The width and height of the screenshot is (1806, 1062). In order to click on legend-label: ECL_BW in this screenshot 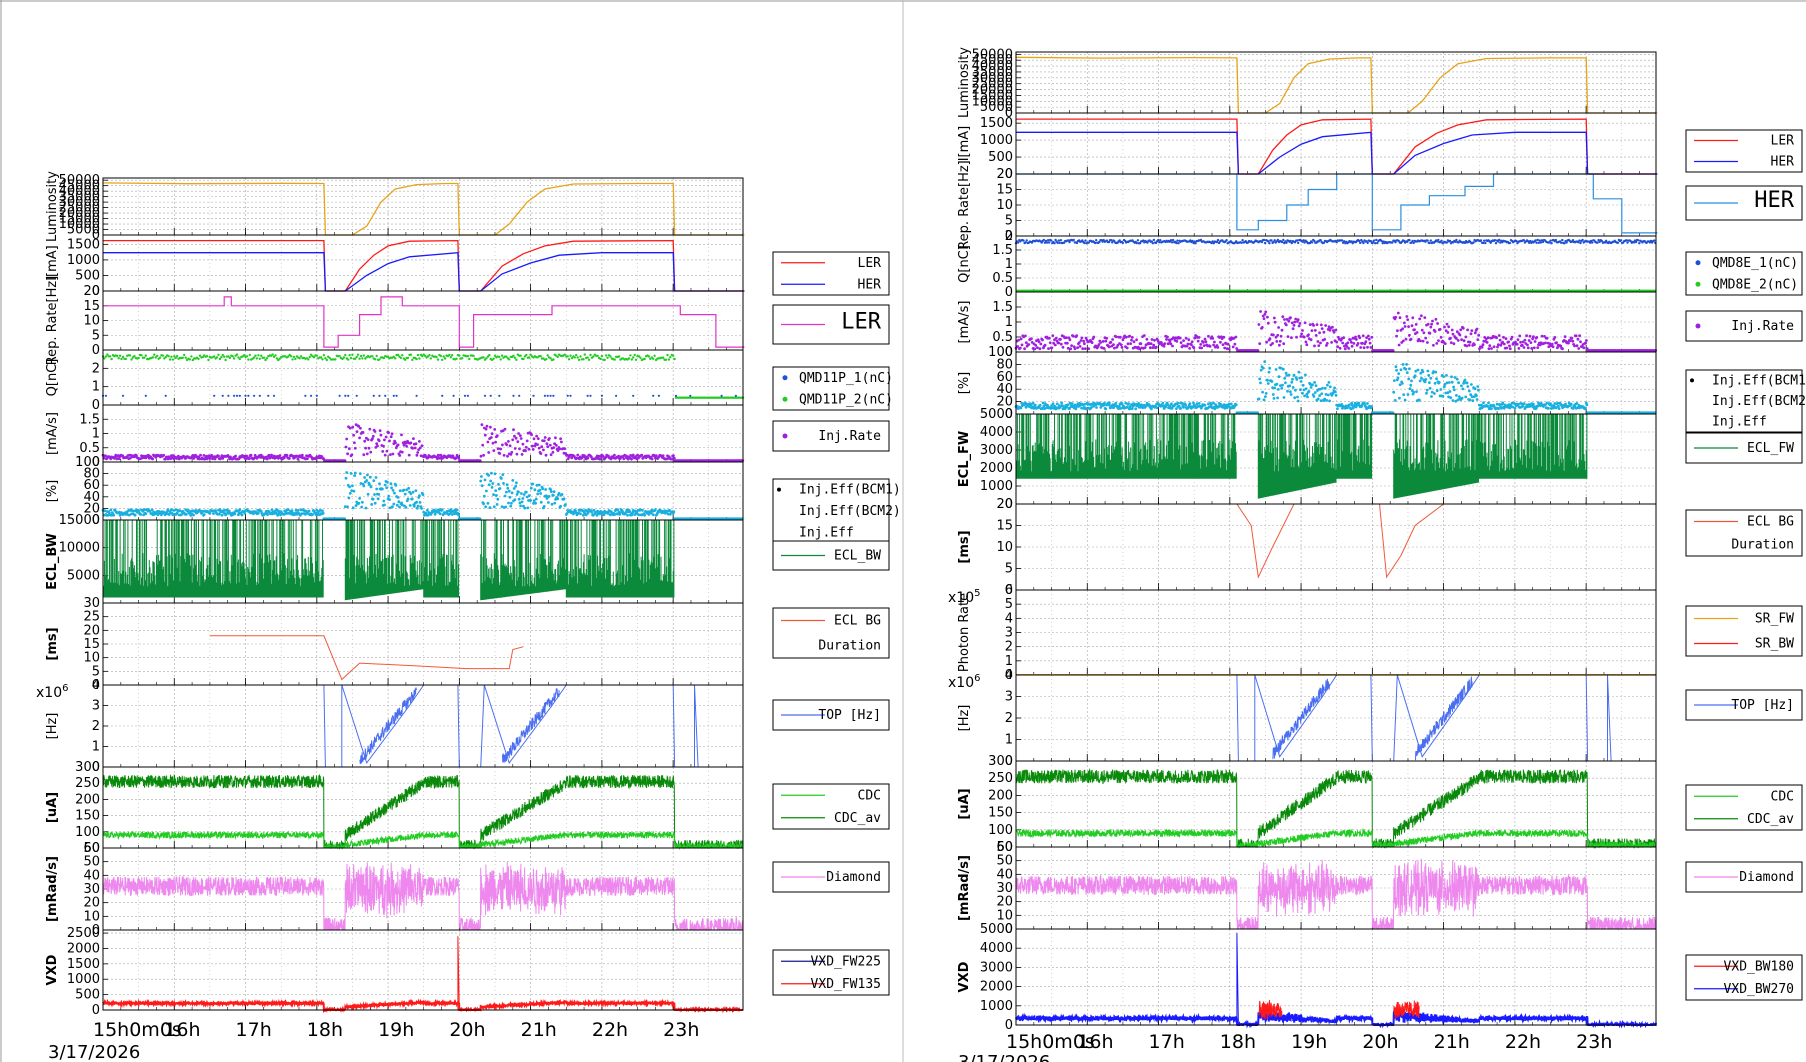, I will do `click(857, 556)`.